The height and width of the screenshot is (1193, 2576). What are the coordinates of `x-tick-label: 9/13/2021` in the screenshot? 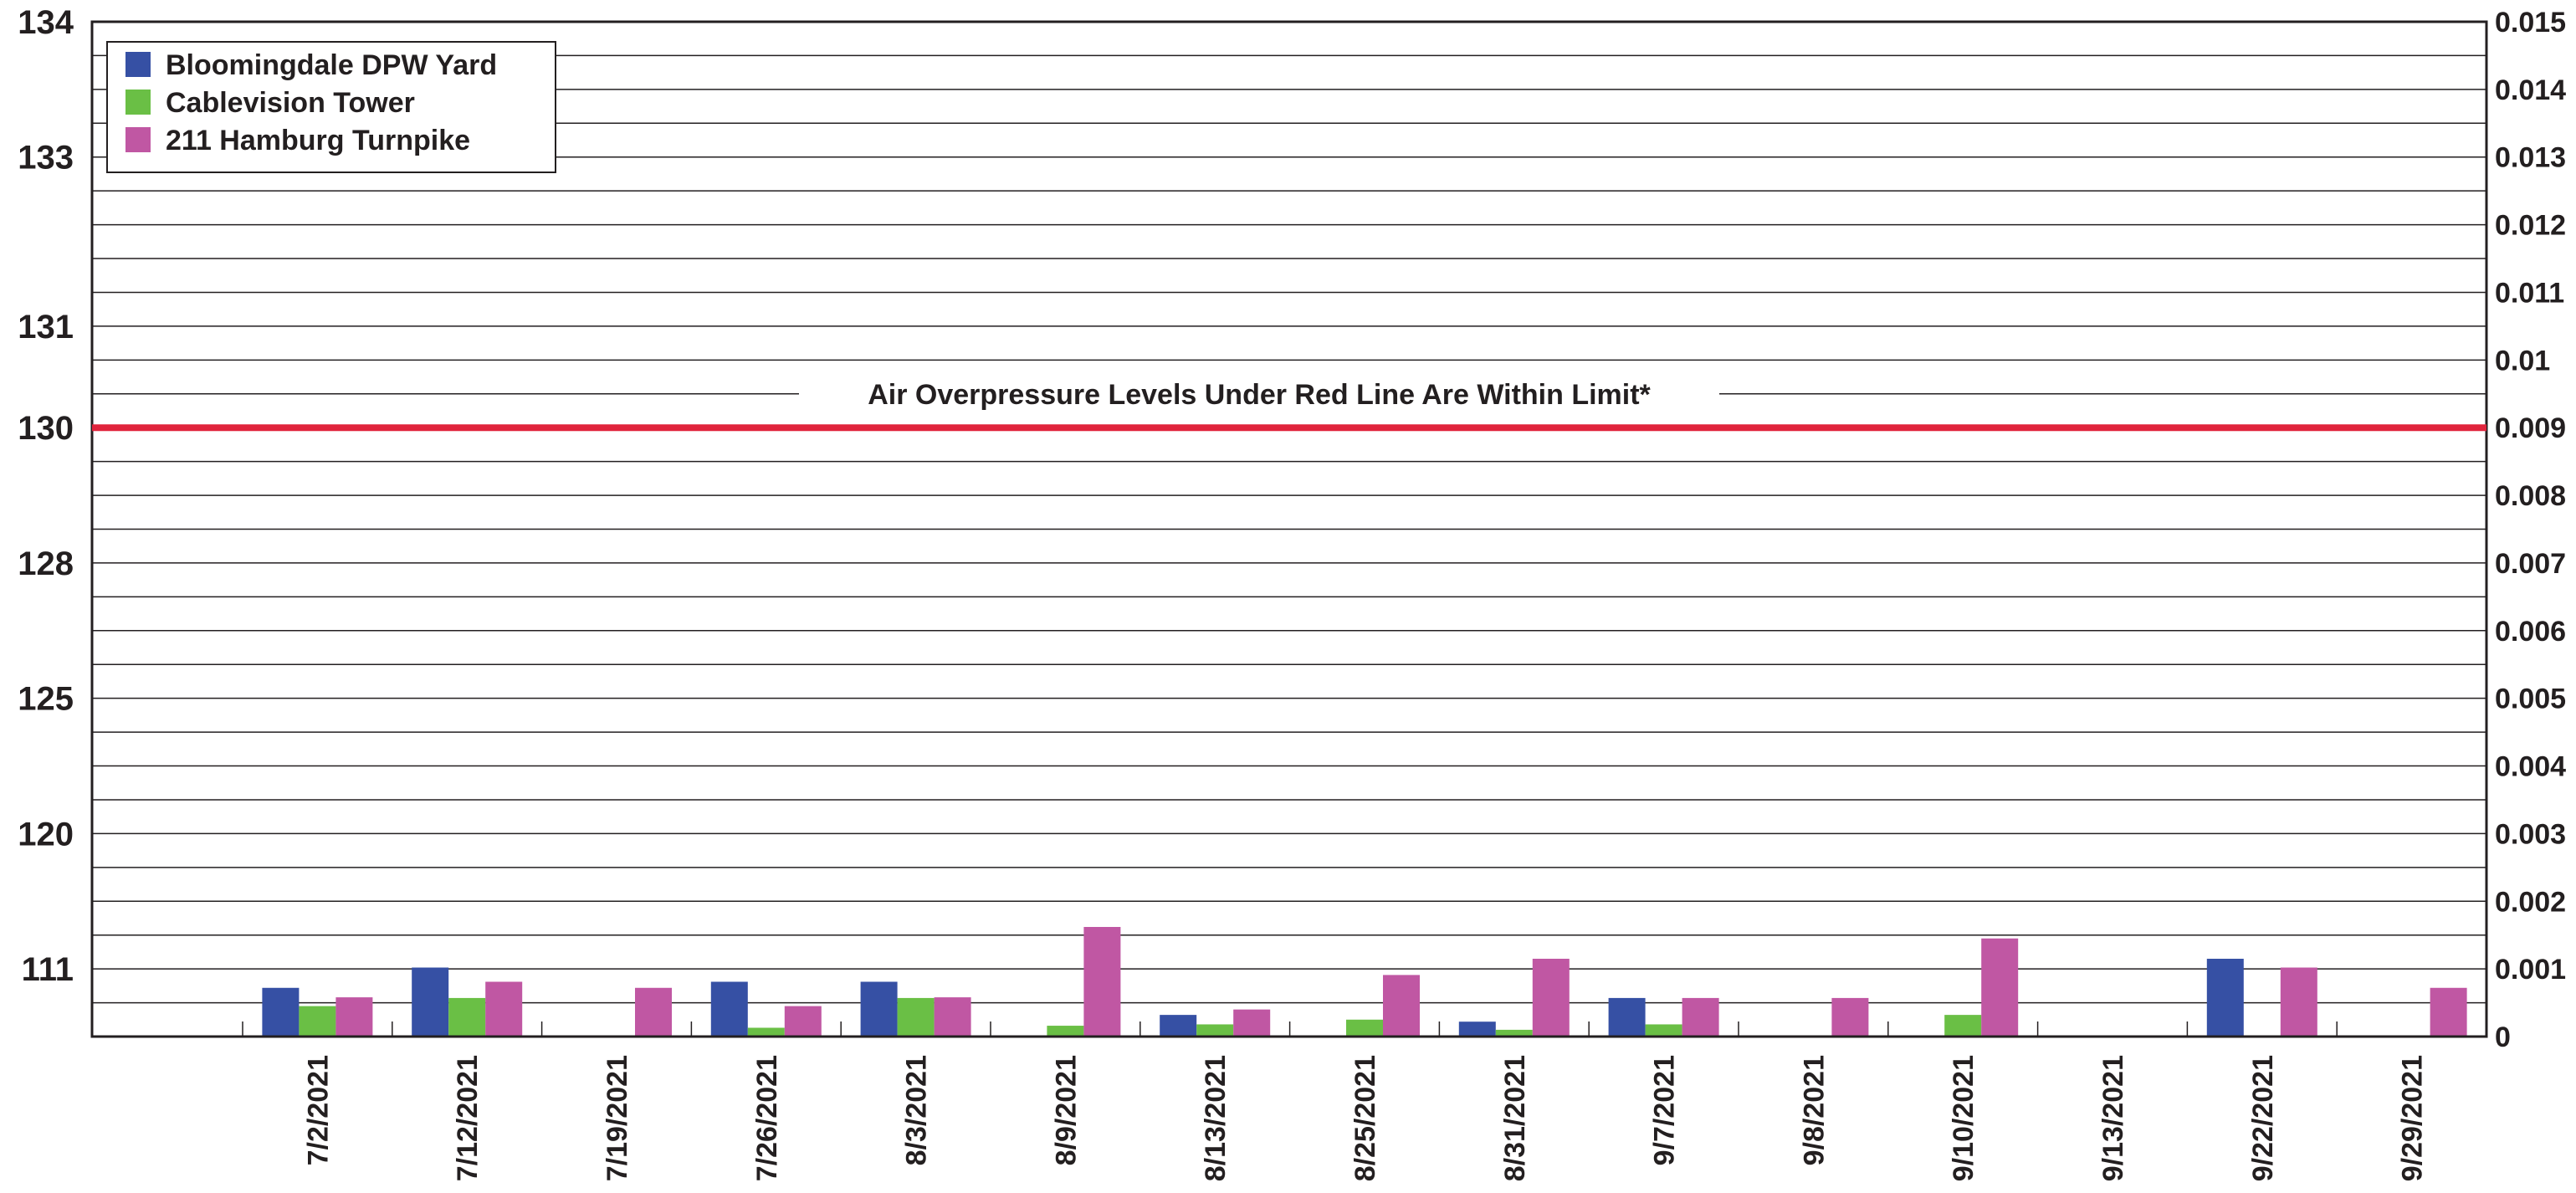 It's located at (2113, 1118).